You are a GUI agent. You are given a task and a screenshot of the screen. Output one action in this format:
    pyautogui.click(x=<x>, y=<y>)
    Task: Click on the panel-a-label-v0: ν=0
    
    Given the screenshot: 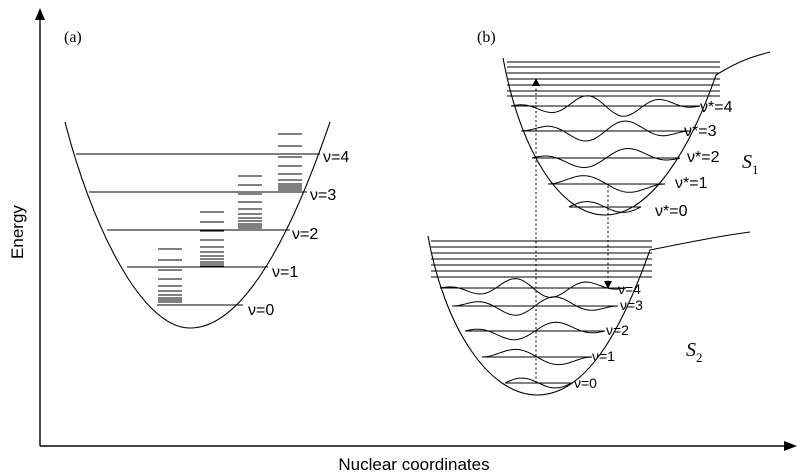 What is the action you would take?
    pyautogui.click(x=261, y=310)
    